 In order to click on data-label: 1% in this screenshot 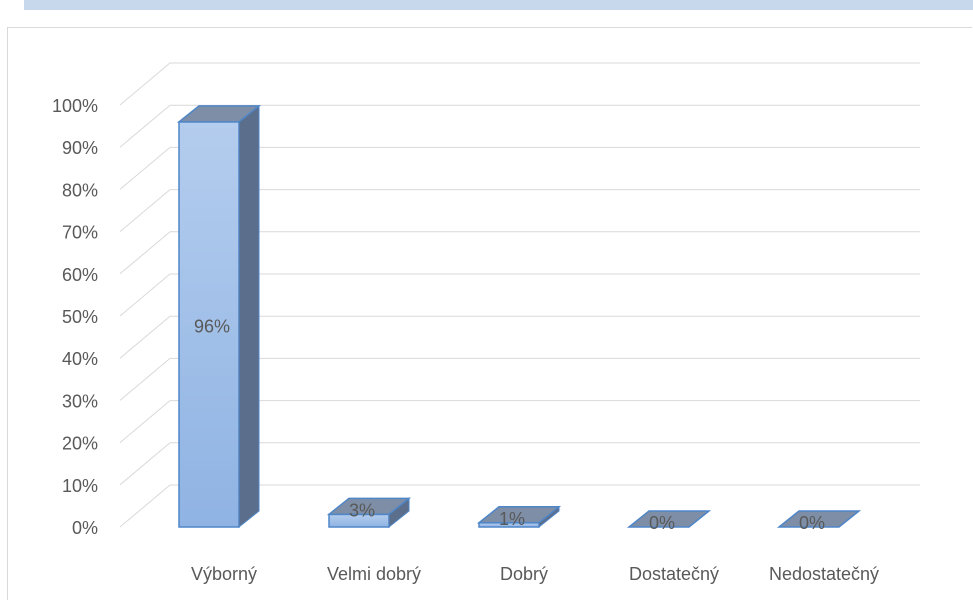, I will do `click(512, 519)`.